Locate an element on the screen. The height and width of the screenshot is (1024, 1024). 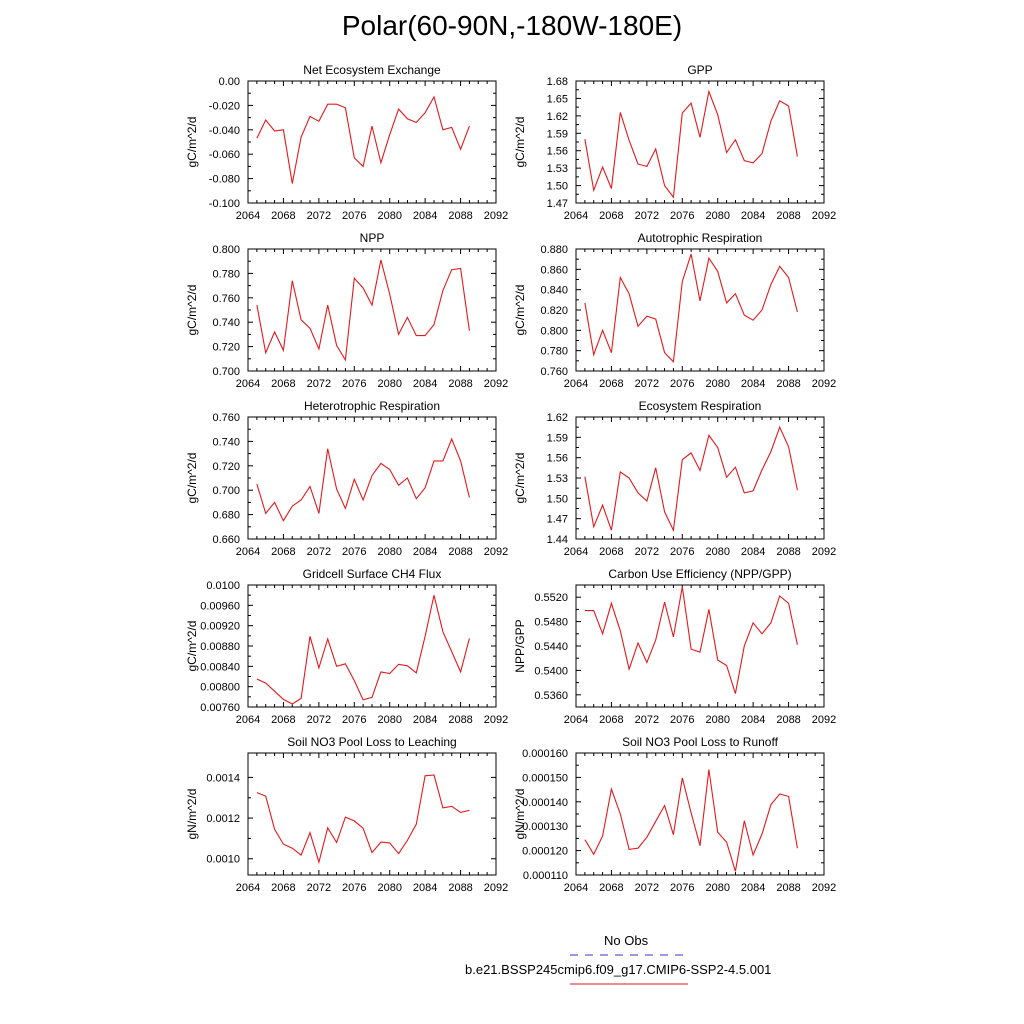
y-tick-label: -0.100 is located at coordinates (224, 204).